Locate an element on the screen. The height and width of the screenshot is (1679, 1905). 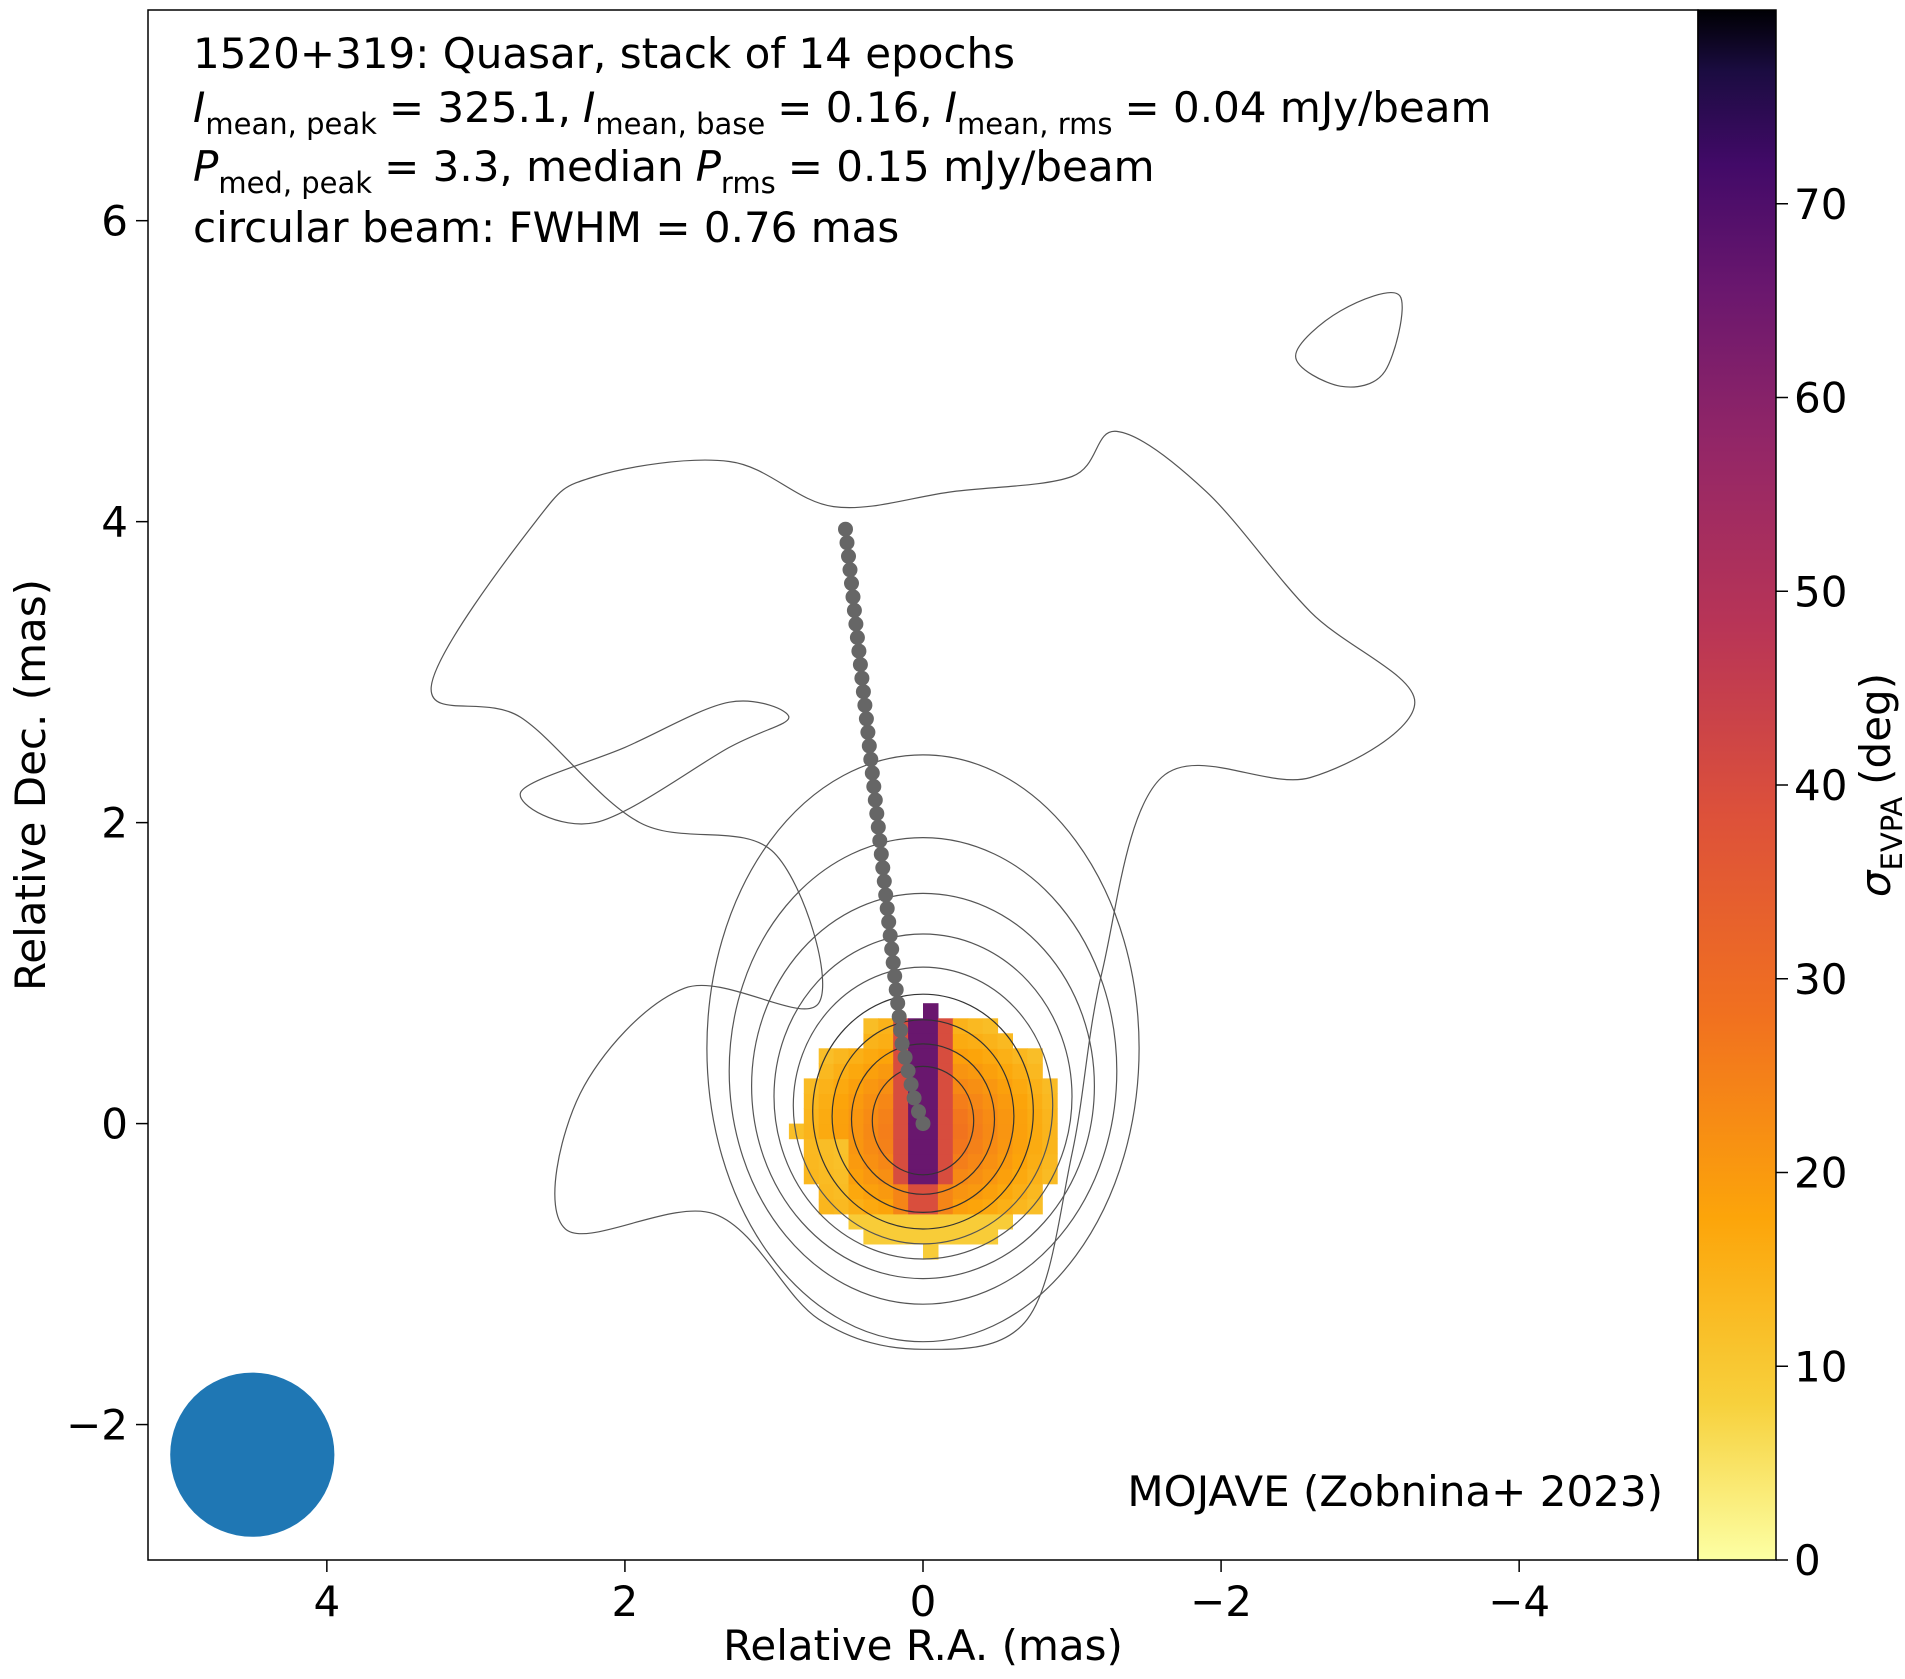
colorbar-label-unit: (deg) is located at coordinates (1875, 729).